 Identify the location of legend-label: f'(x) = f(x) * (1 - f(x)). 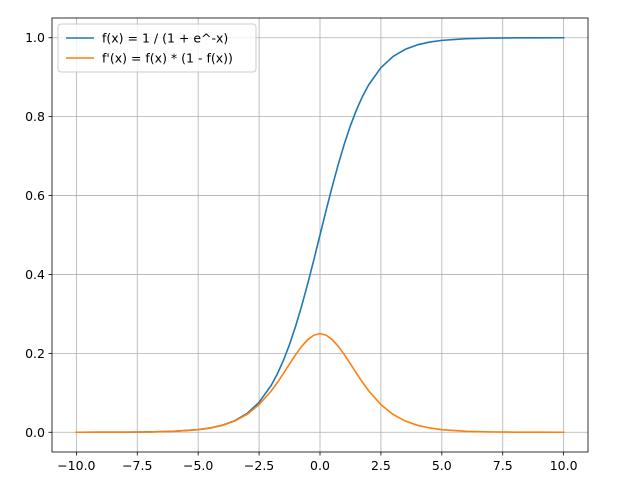
(167, 58).